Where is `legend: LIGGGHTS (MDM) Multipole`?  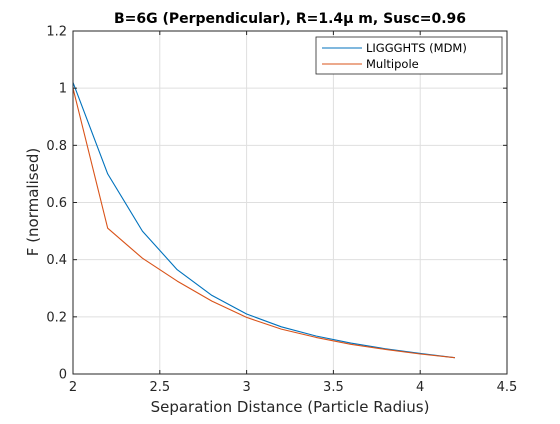
legend: LIGGGHTS (MDM) Multipole is located at coordinates (409, 55).